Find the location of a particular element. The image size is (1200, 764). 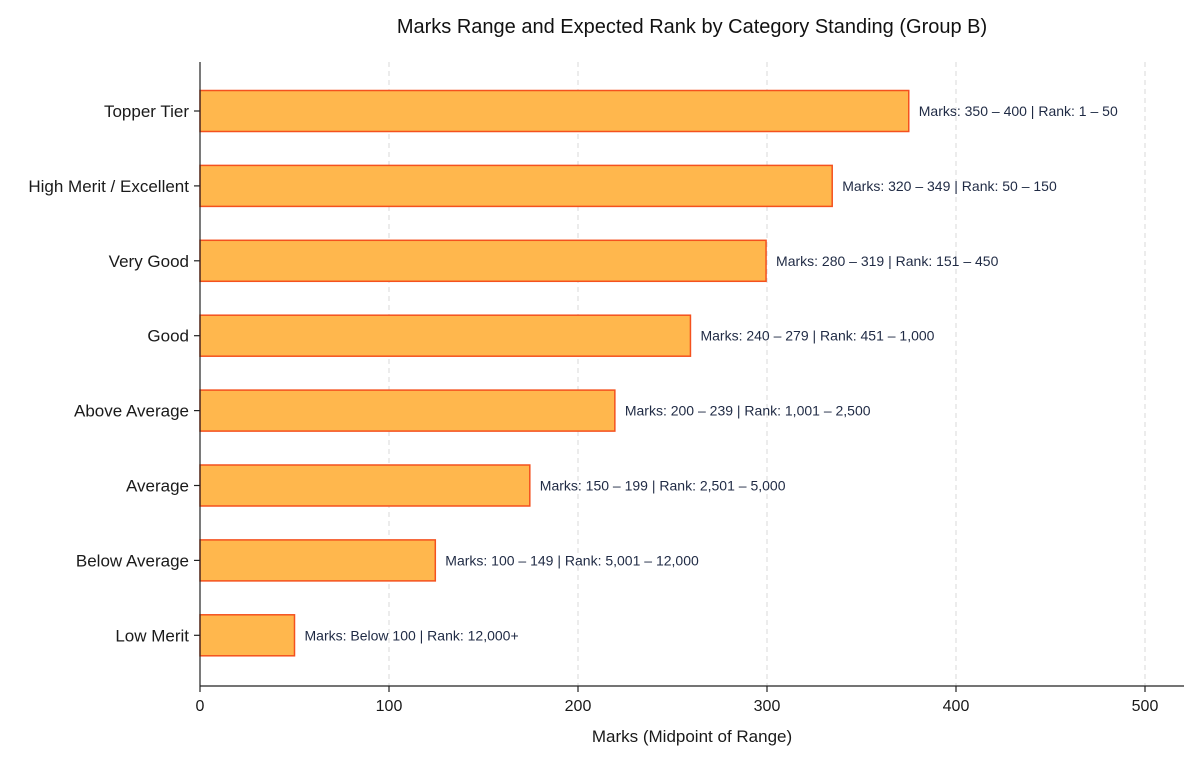

category-label: Topper Tier is located at coordinates (146, 111).